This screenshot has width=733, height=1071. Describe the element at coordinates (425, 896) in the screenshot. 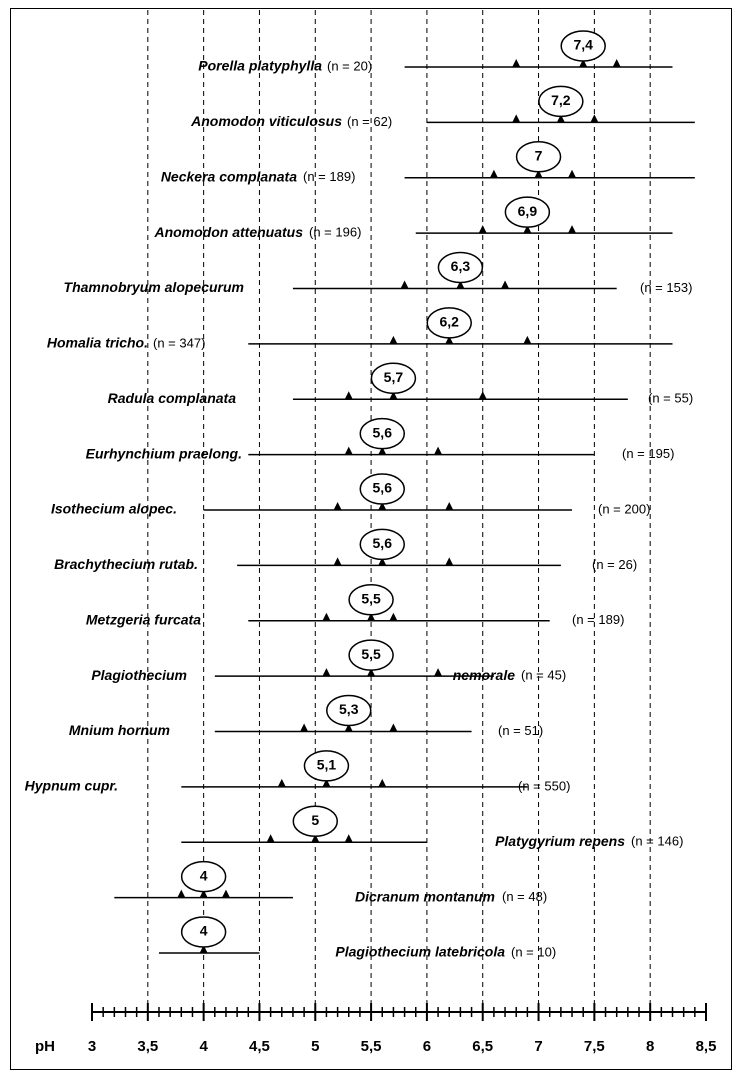

I see `species-name: Dicranum montanum` at that location.